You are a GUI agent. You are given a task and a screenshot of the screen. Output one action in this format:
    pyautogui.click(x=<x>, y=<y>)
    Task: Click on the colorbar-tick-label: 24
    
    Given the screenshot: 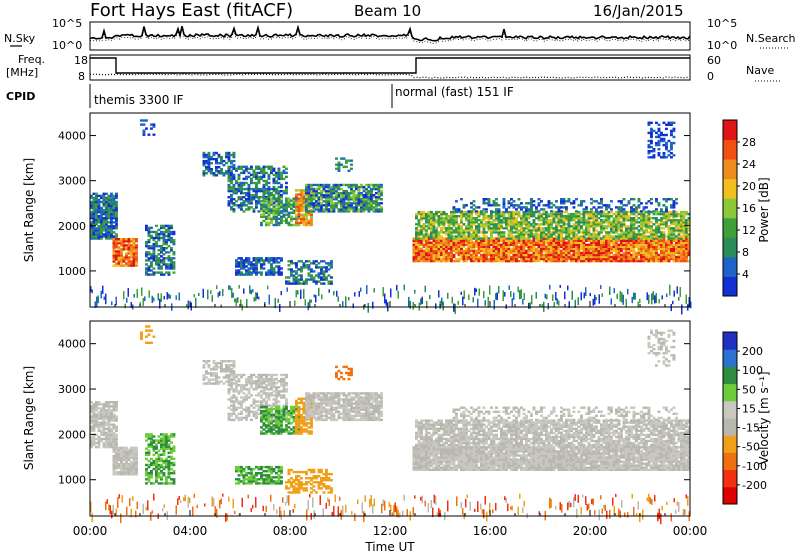 What is the action you would take?
    pyautogui.click(x=749, y=164)
    